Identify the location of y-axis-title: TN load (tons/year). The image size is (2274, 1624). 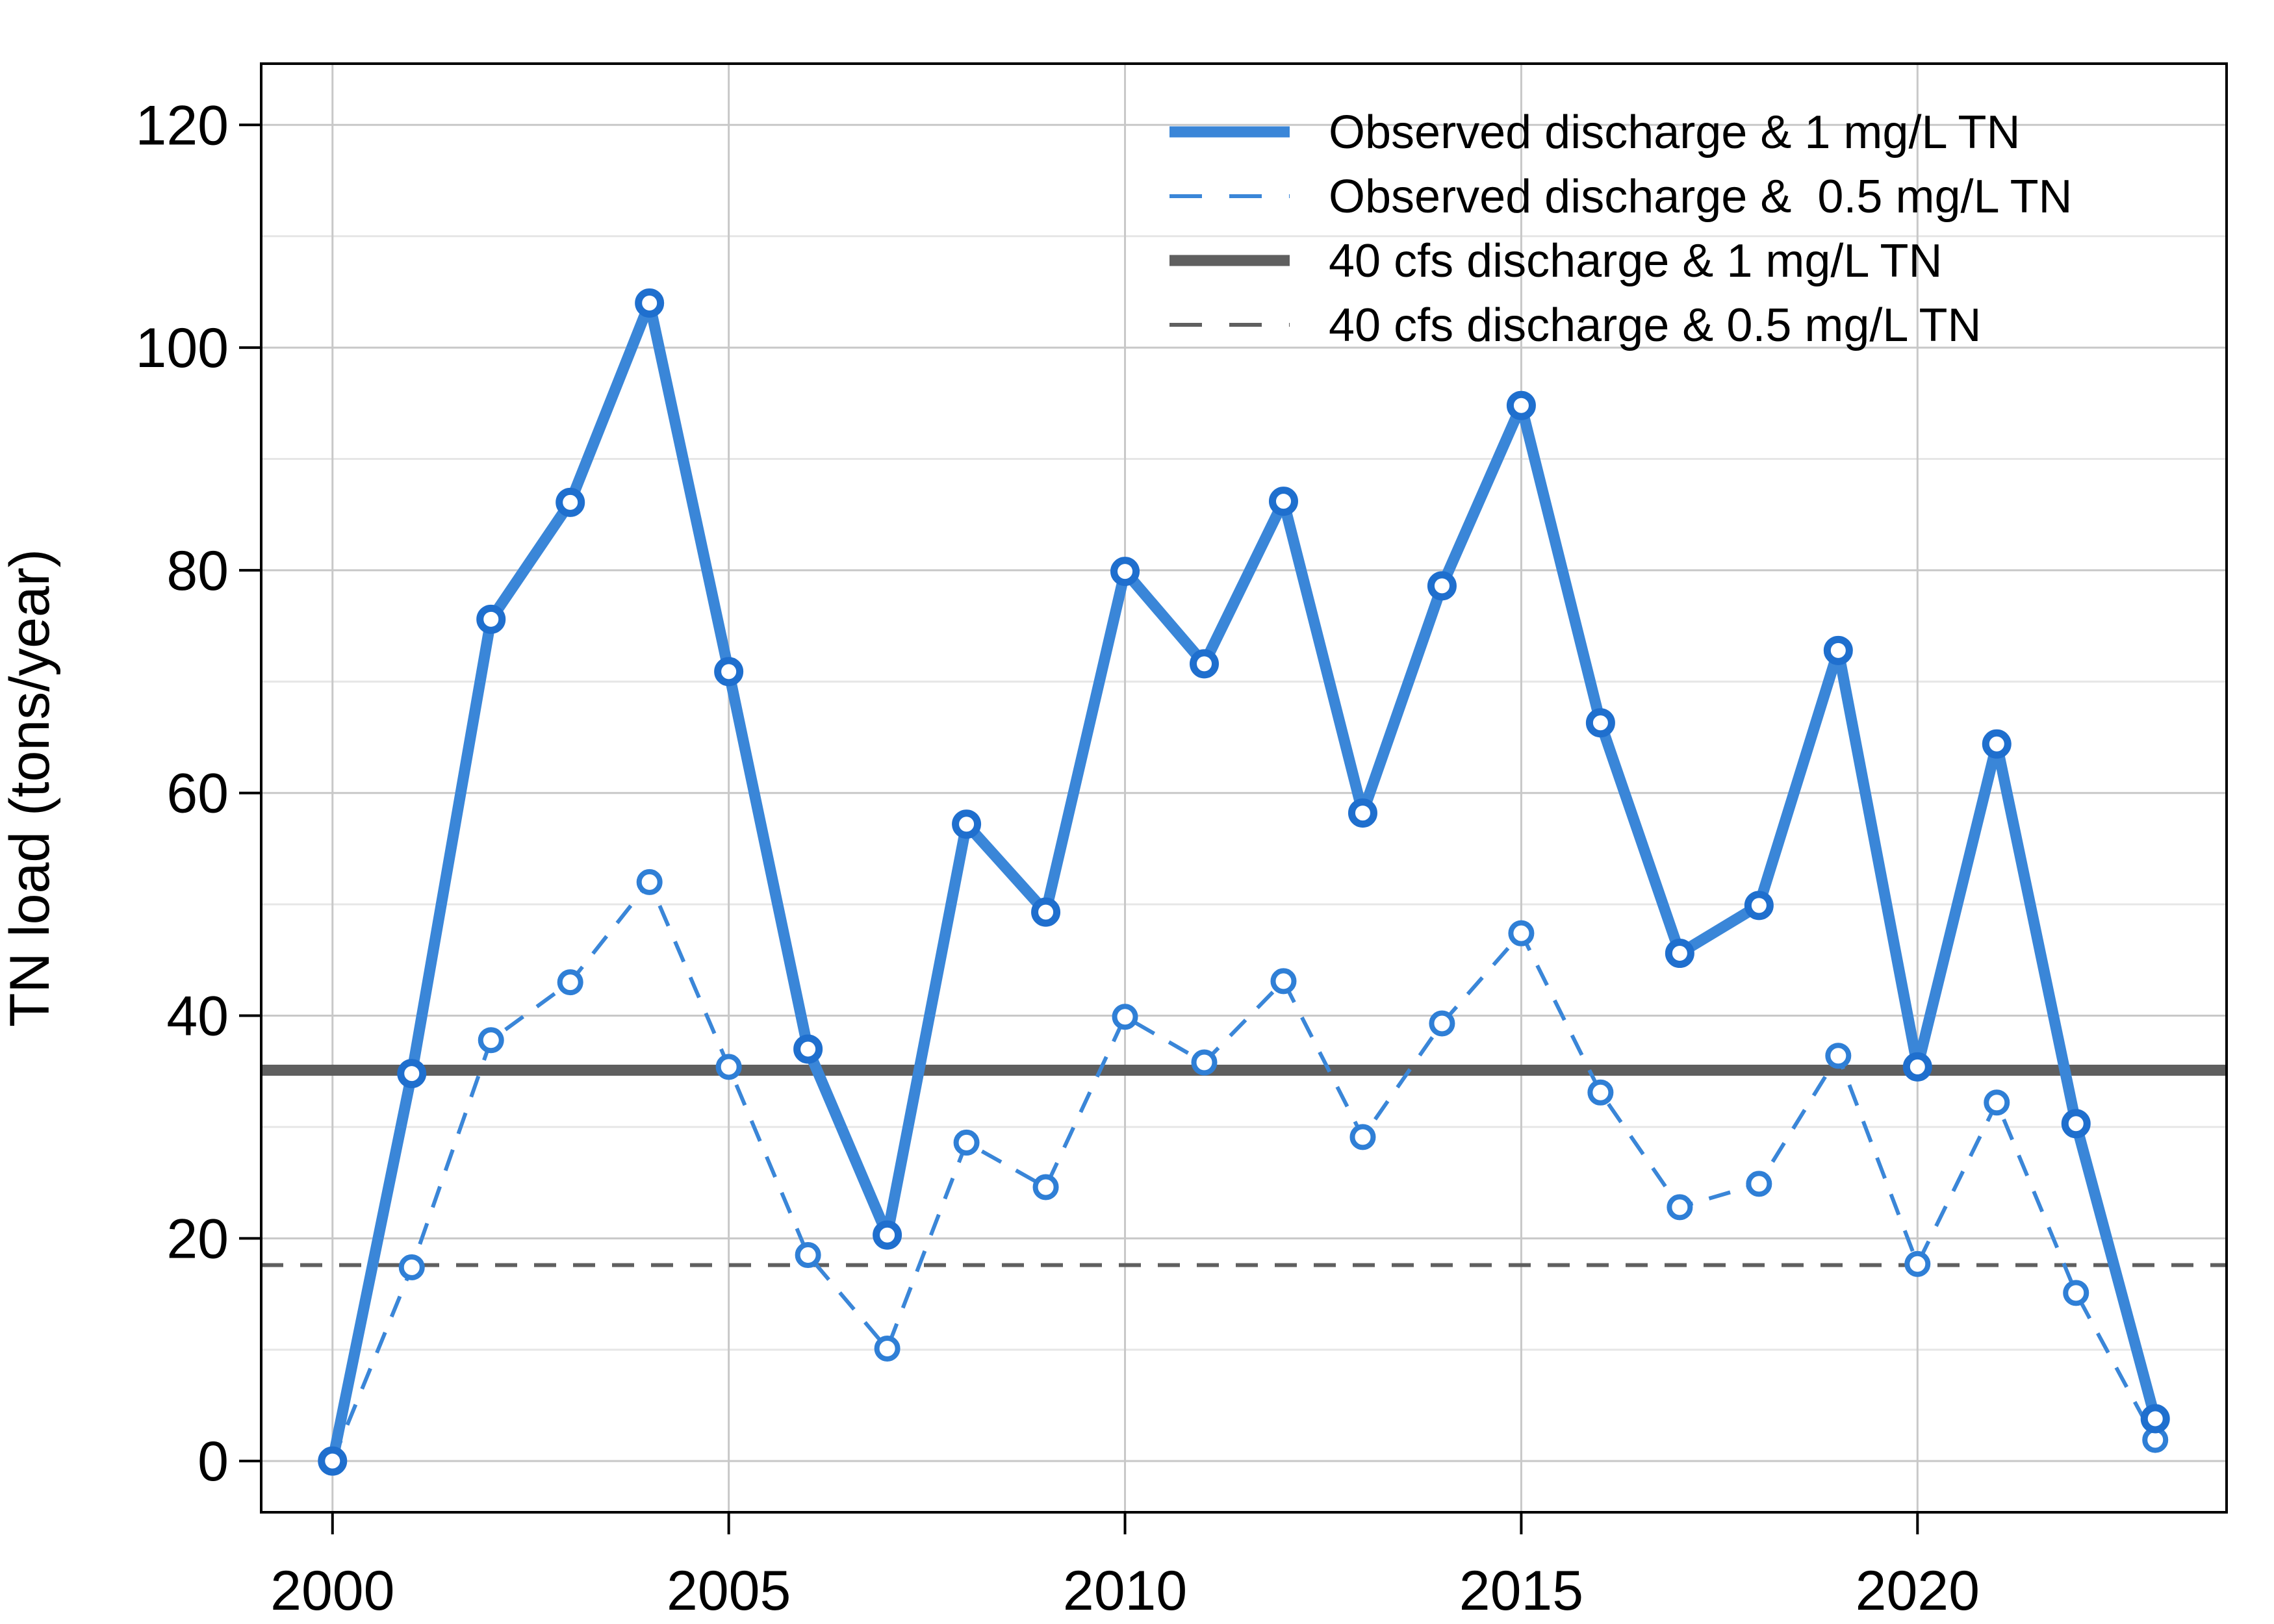
(30, 788).